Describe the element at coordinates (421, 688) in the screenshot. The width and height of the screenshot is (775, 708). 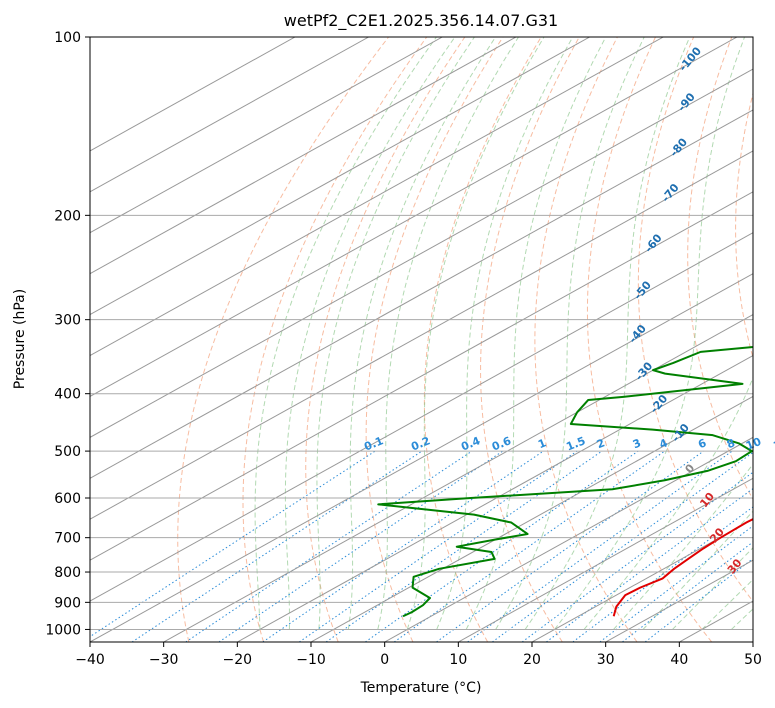
I see `x-axis-label: Temperature (°C)` at that location.